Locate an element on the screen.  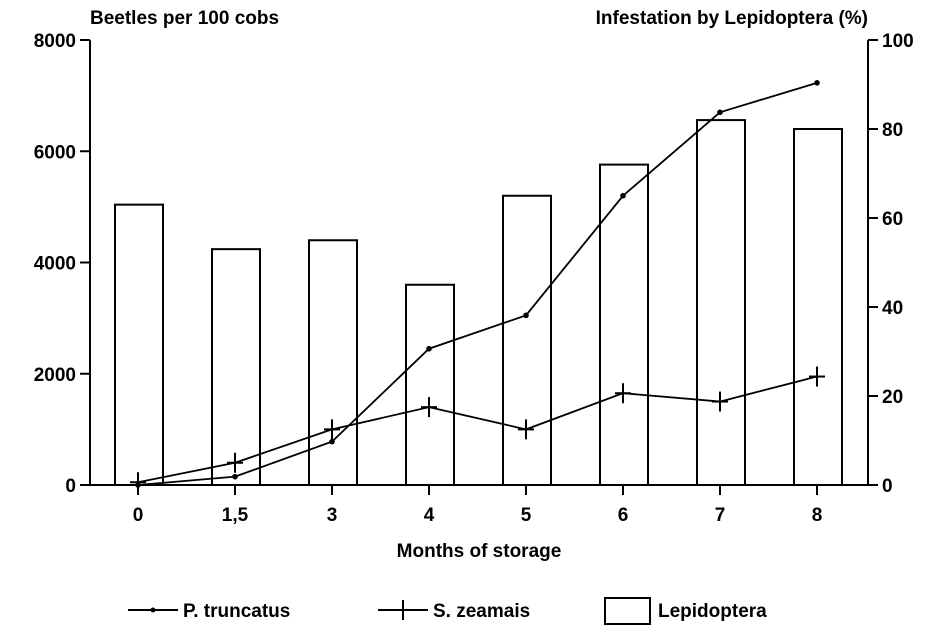
right-tick-label: 100 is located at coordinates (898, 41).